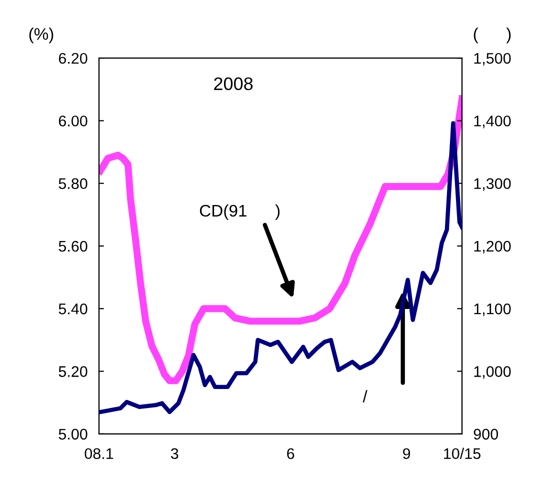 Image resolution: width=550 pixels, height=480 pixels. Describe the element at coordinates (99, 454) in the screenshot. I see `x-tick-label: 08.1` at that location.